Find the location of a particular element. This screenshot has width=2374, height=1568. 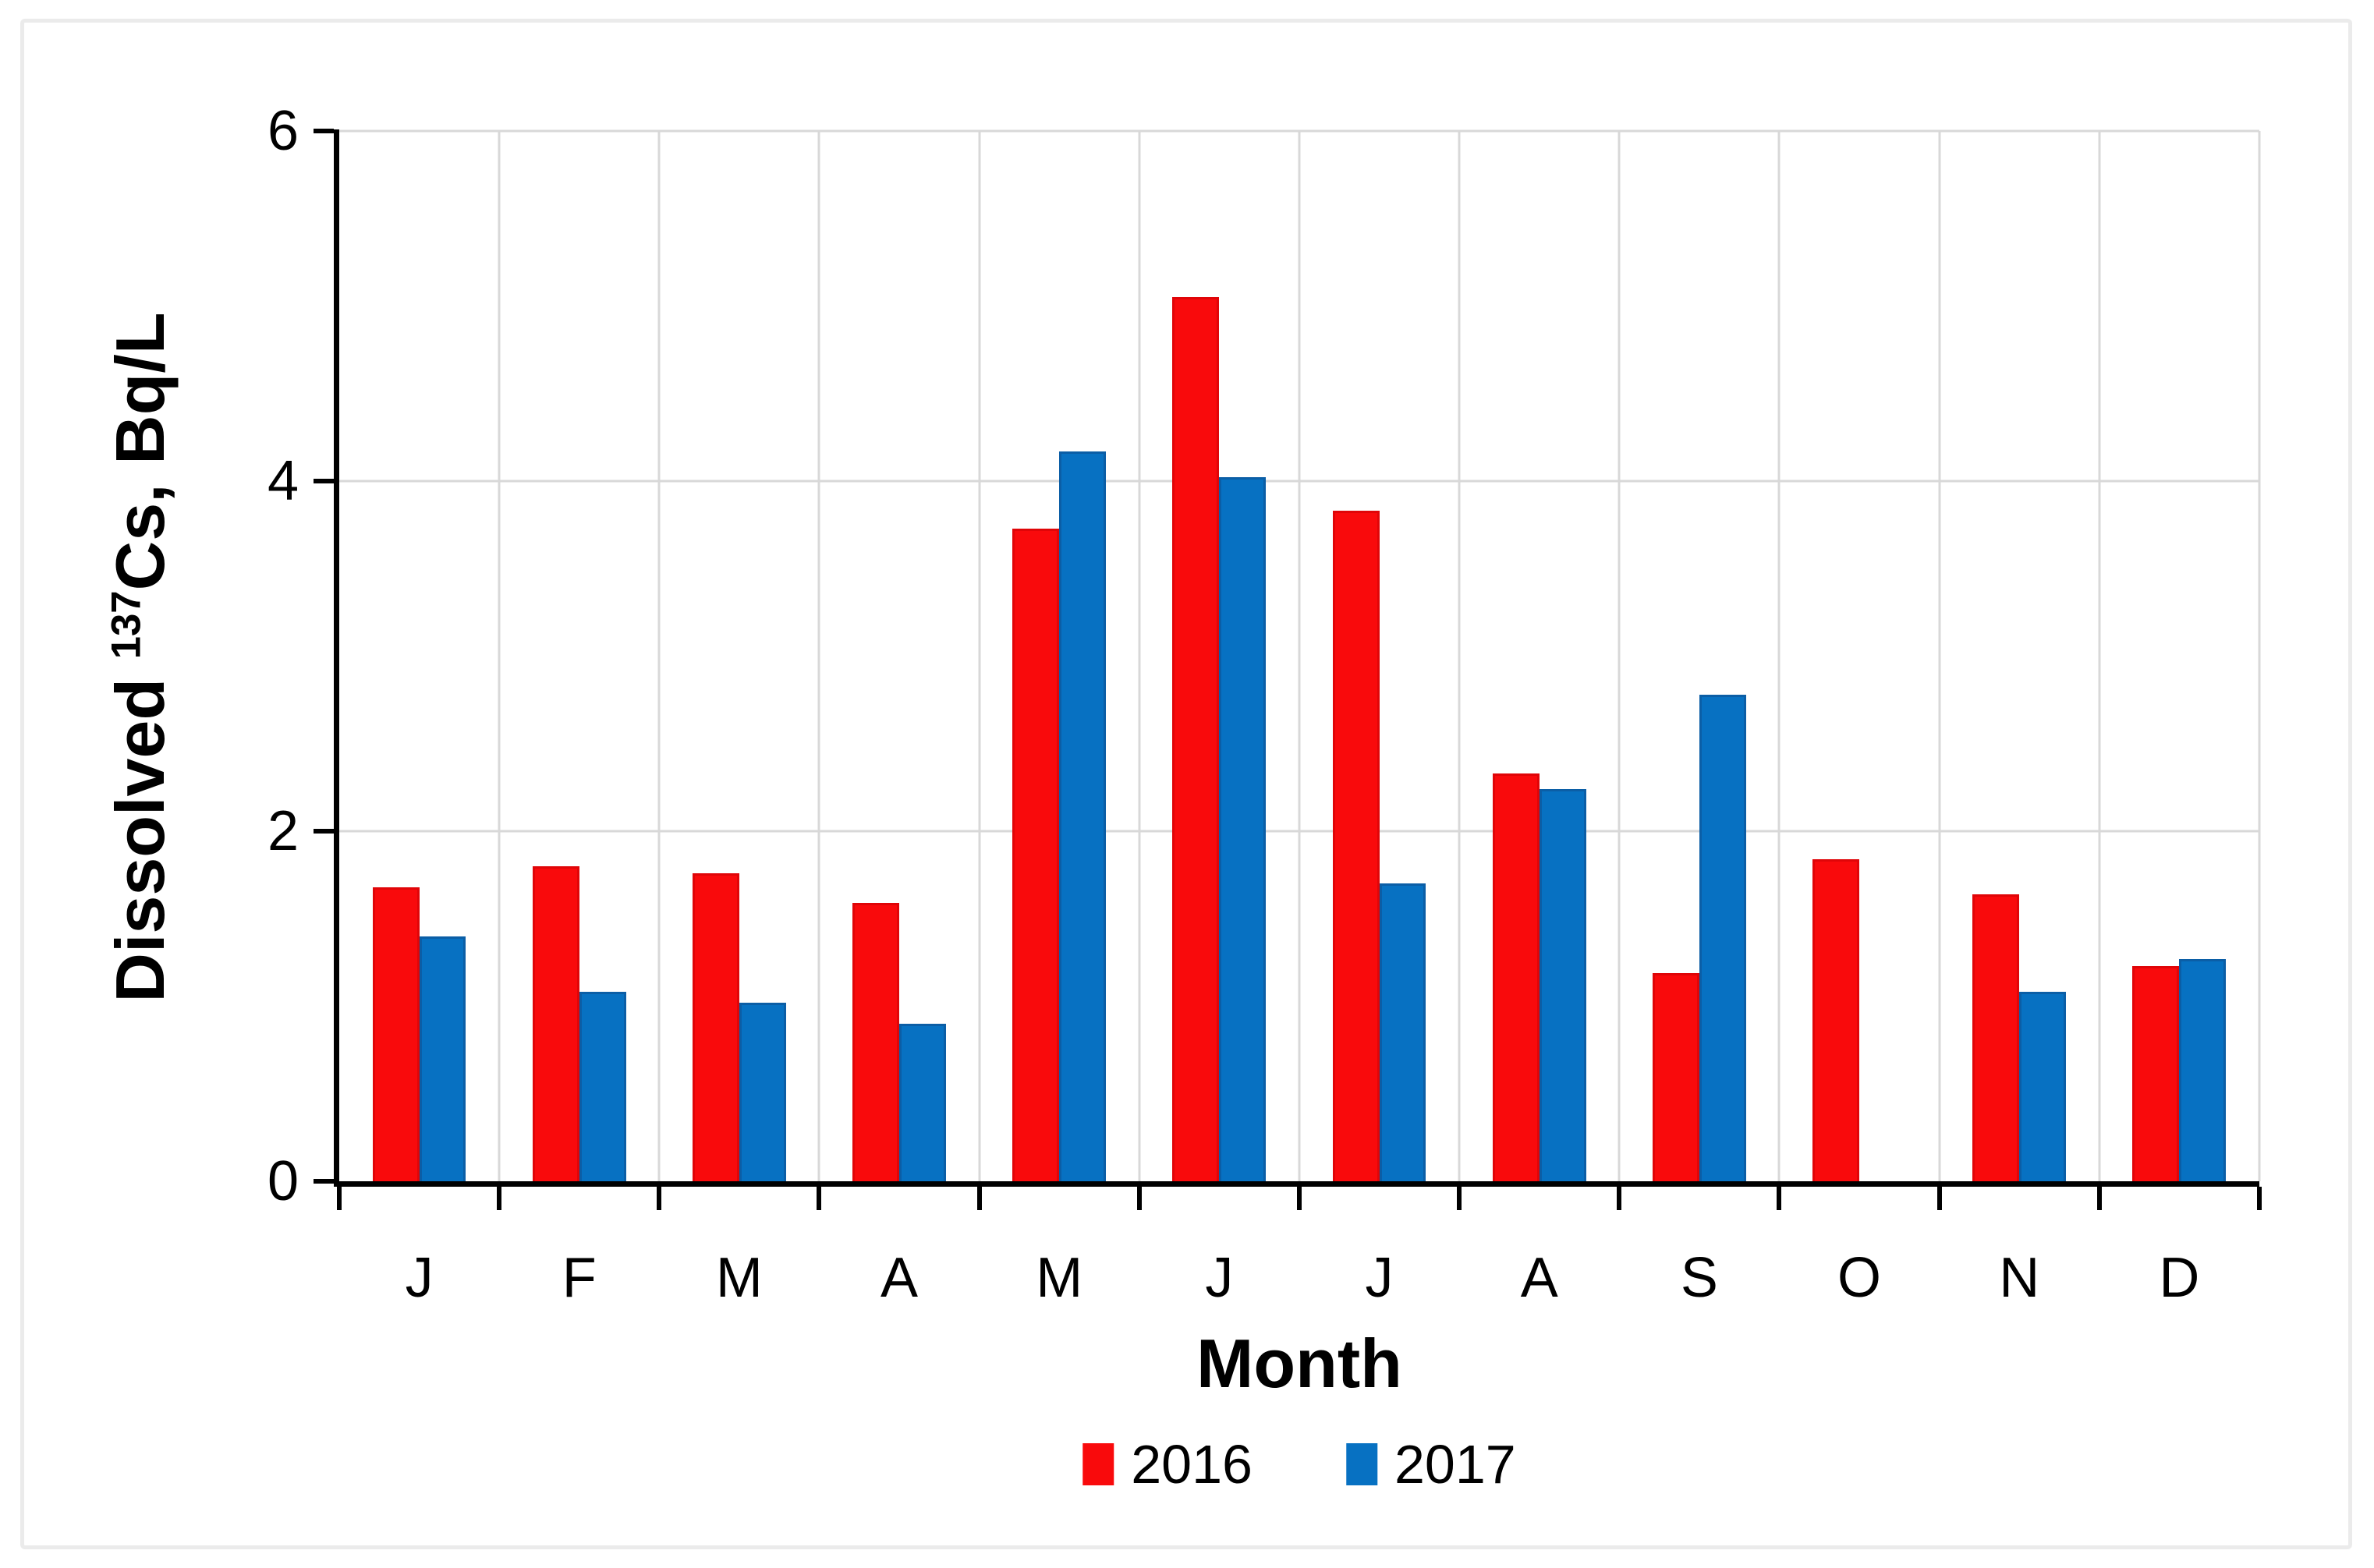

bar-2017-12-D is located at coordinates (2203, 1069).